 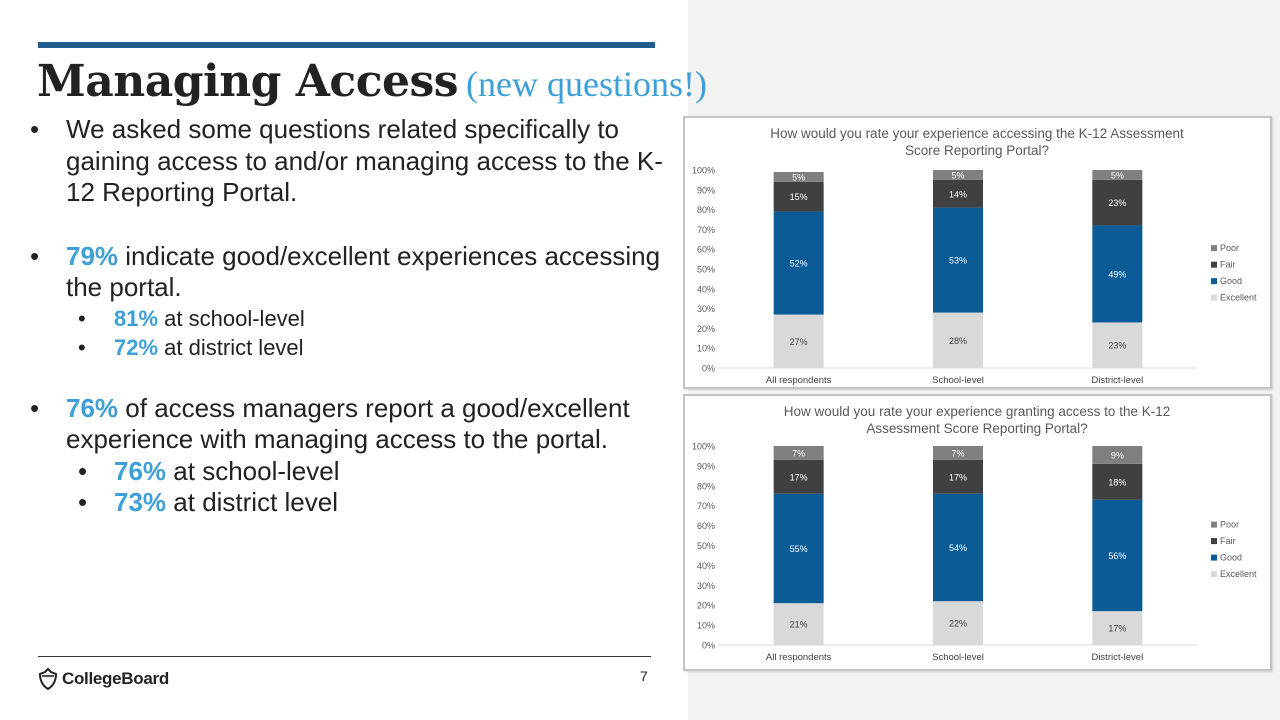 What do you see at coordinates (706, 566) in the screenshot?
I see `y-tick-label: 40%` at bounding box center [706, 566].